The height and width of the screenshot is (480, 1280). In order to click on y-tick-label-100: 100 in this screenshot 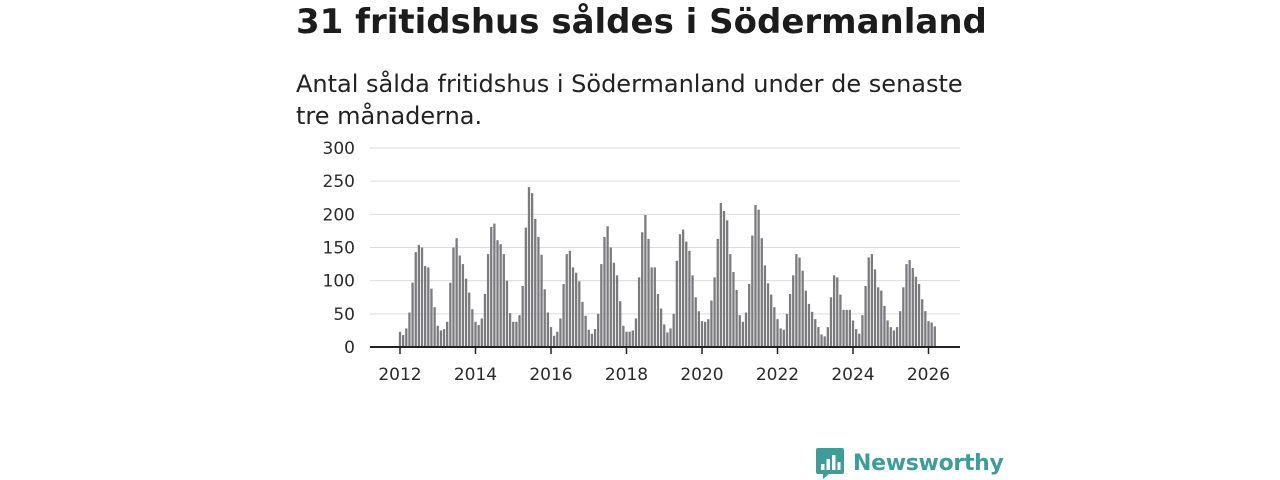, I will do `click(339, 282)`.